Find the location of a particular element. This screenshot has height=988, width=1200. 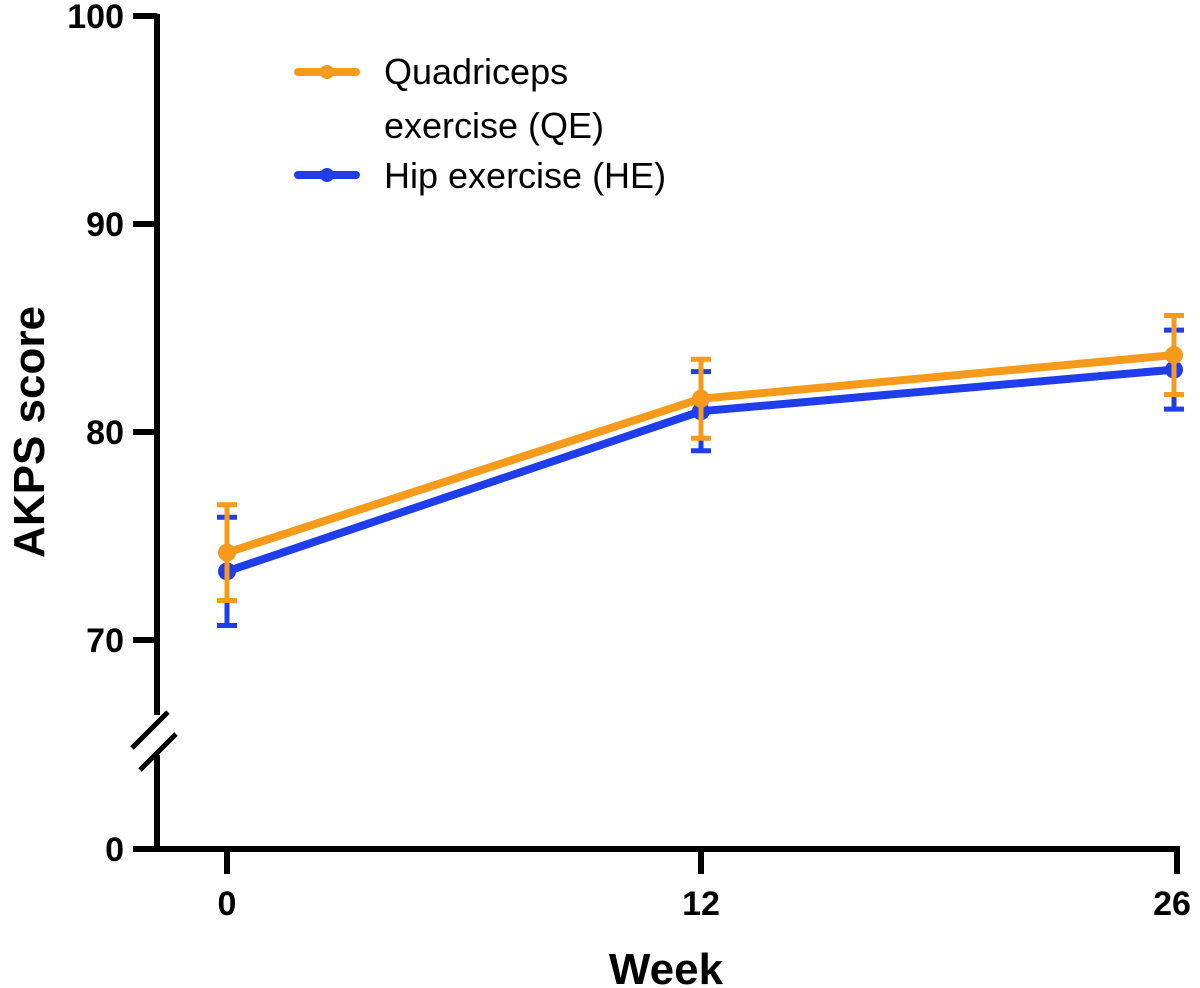

x-tick-label: 0 is located at coordinates (227, 904).